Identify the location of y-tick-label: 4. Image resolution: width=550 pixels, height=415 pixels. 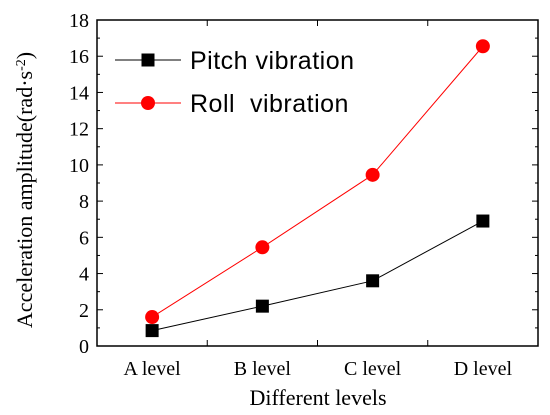
(84, 275).